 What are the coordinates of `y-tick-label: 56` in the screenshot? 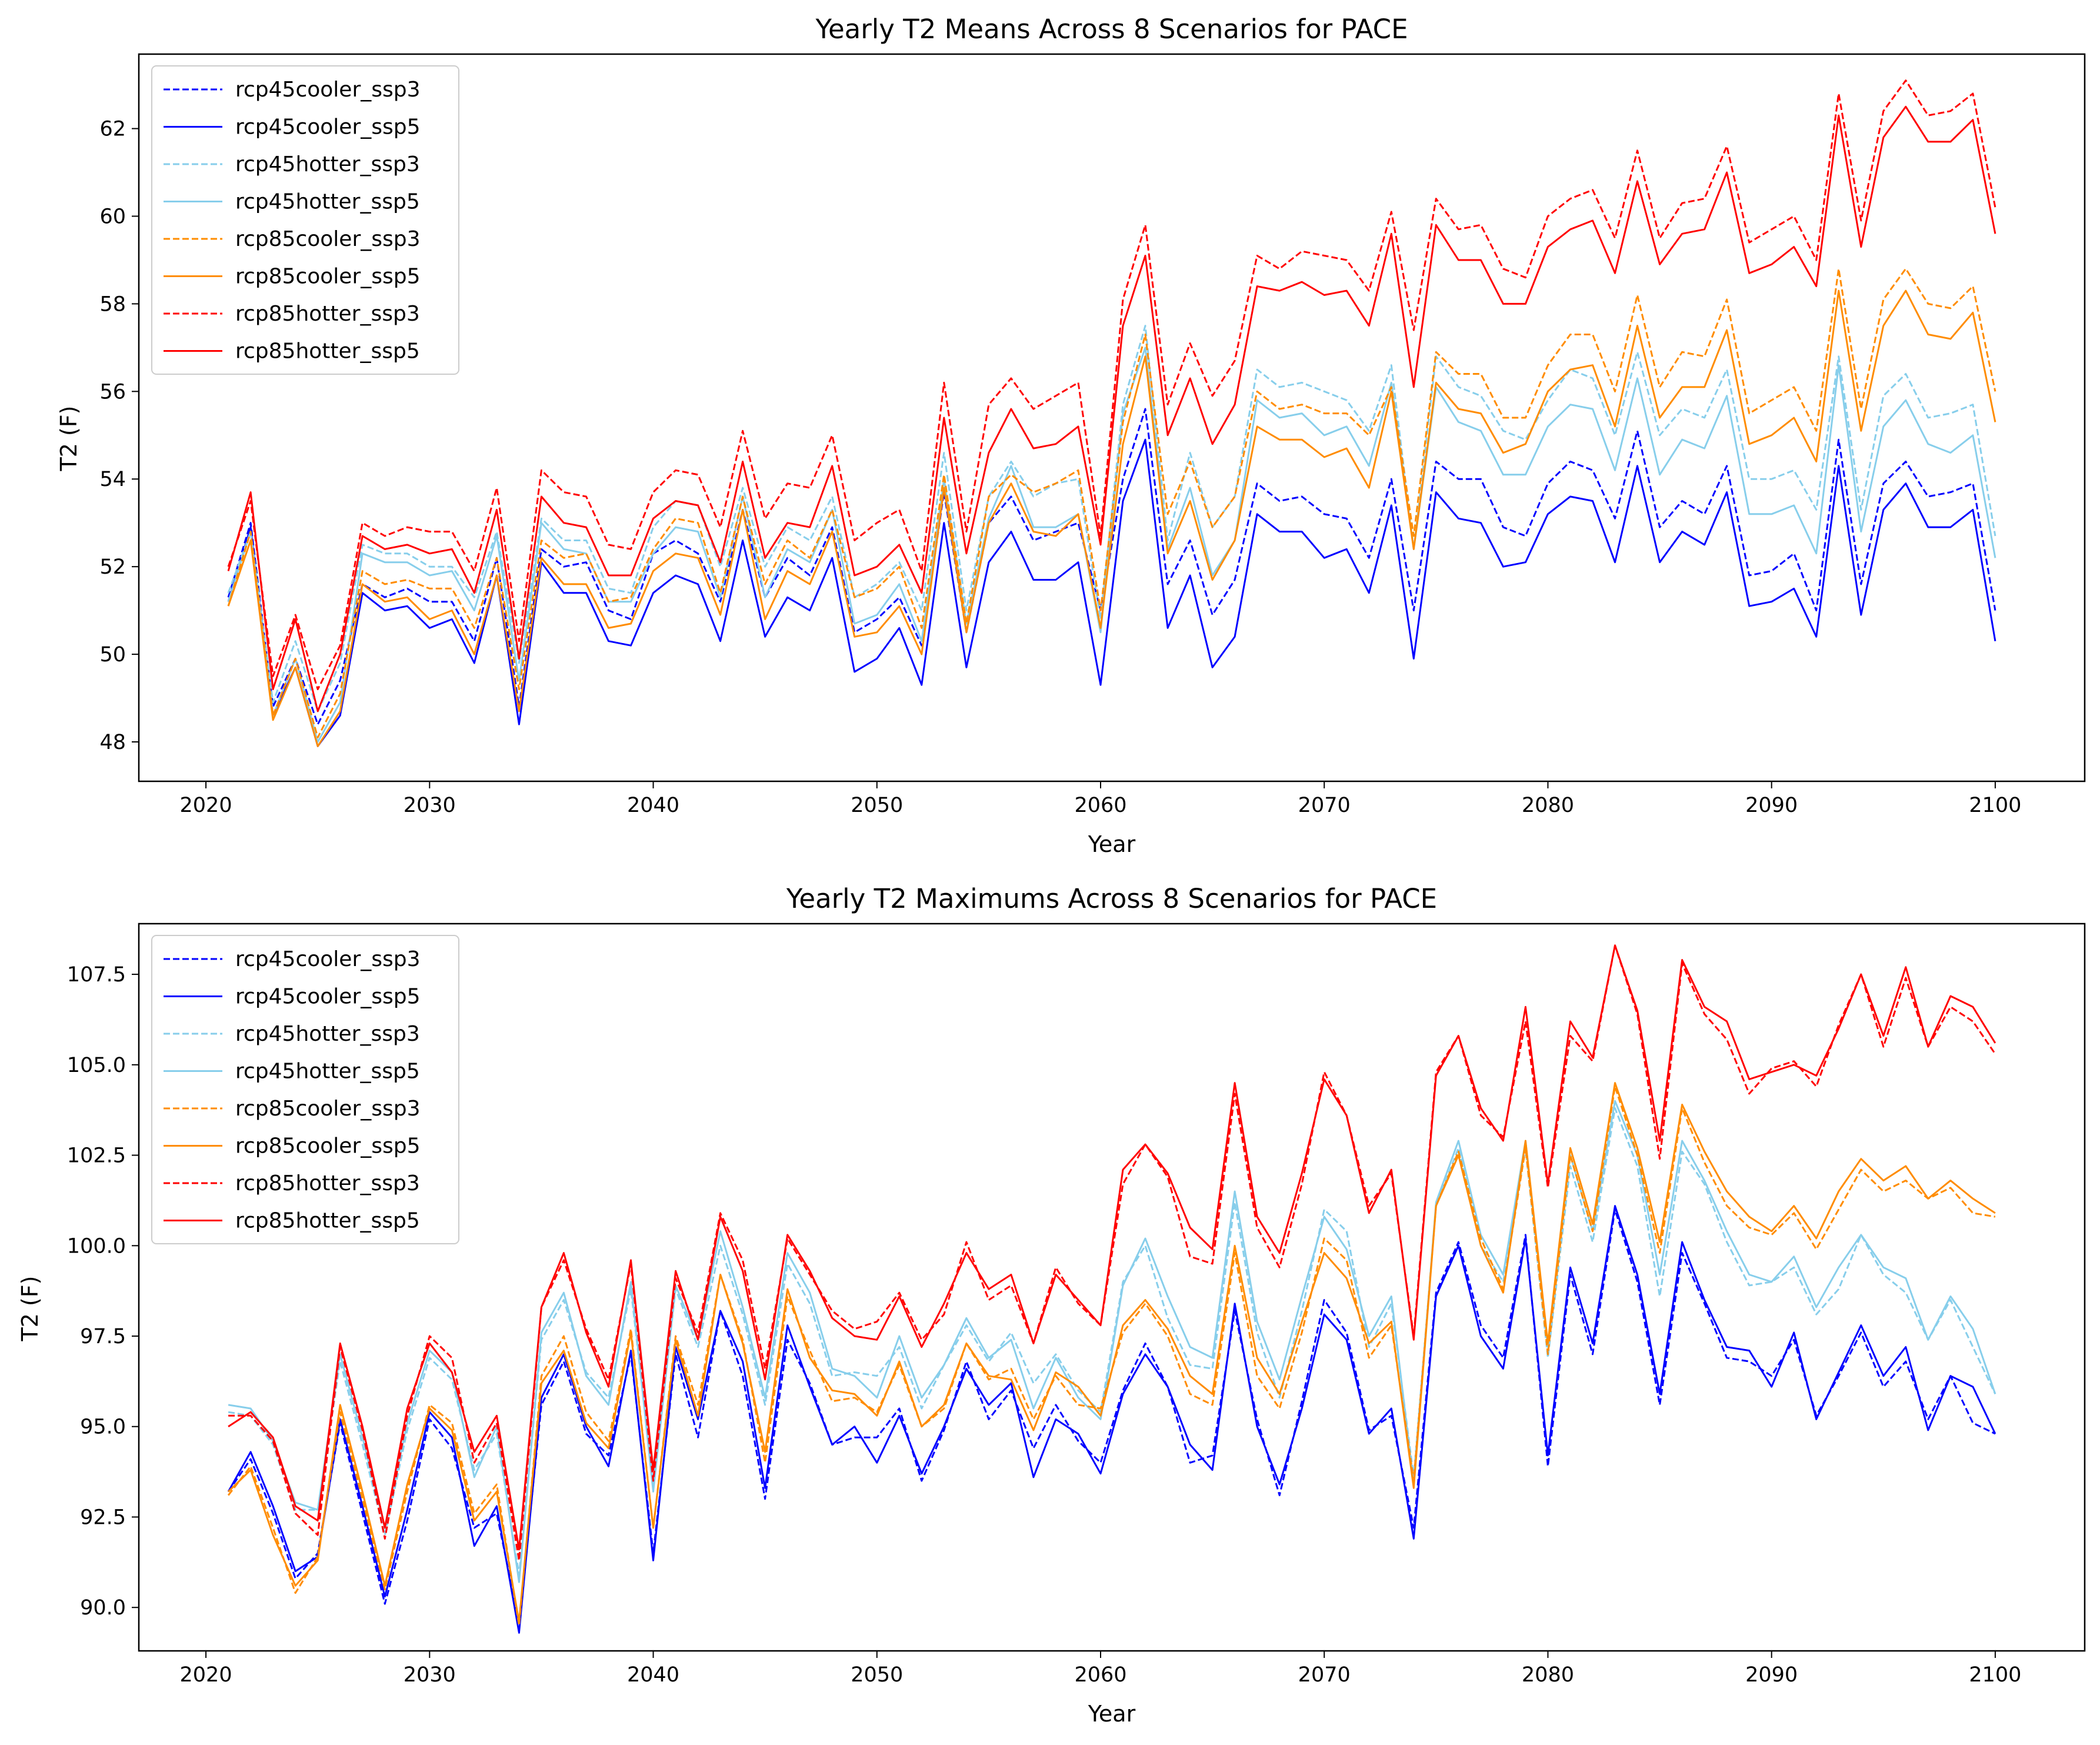 It's located at (112, 392).